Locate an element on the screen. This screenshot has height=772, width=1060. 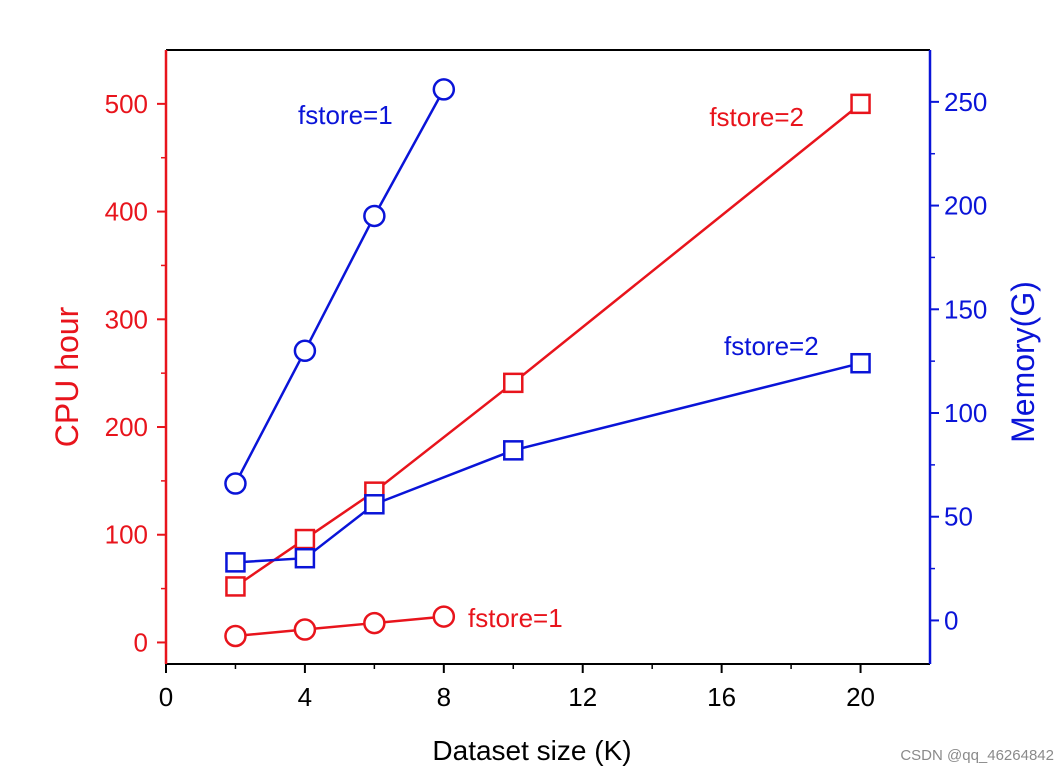
x-tick-label: 20 is located at coordinates (860, 697).